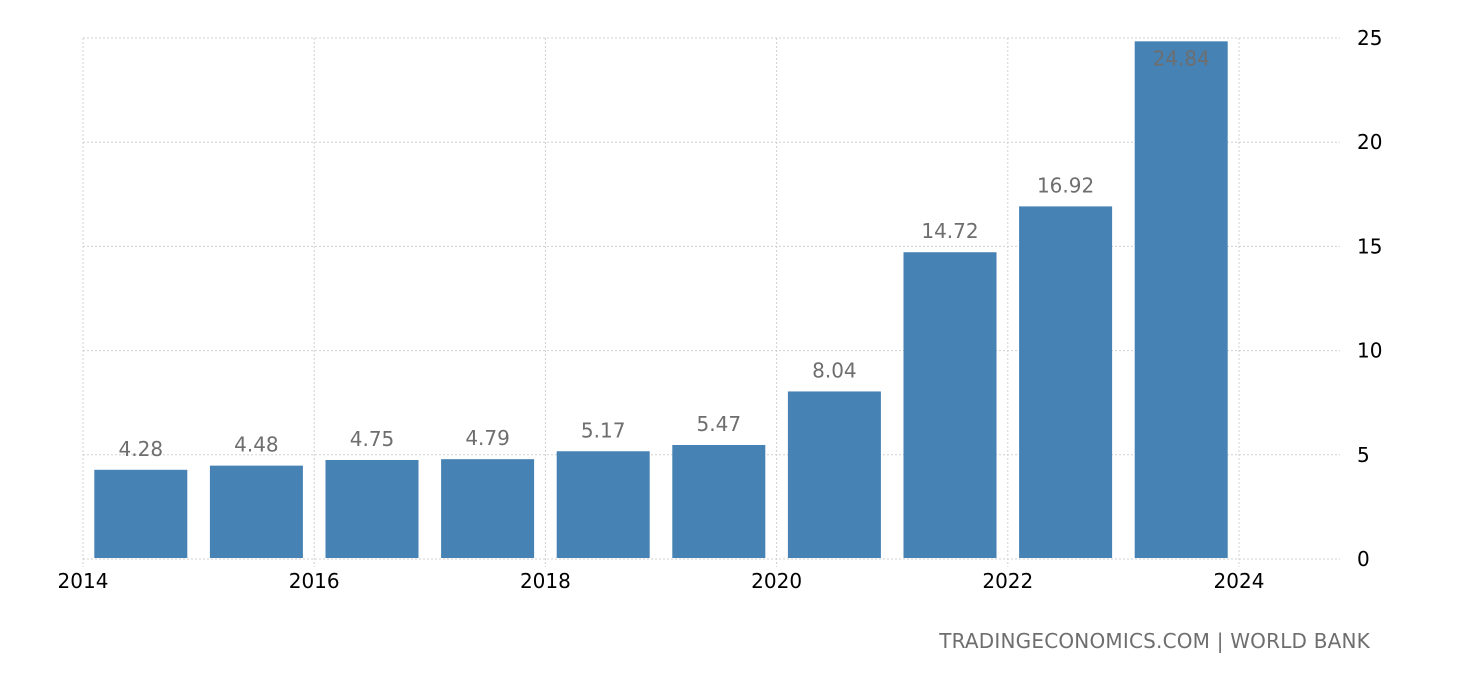 The height and width of the screenshot is (680, 1460). Describe the element at coordinates (256, 511) in the screenshot. I see `bar-2016` at that location.